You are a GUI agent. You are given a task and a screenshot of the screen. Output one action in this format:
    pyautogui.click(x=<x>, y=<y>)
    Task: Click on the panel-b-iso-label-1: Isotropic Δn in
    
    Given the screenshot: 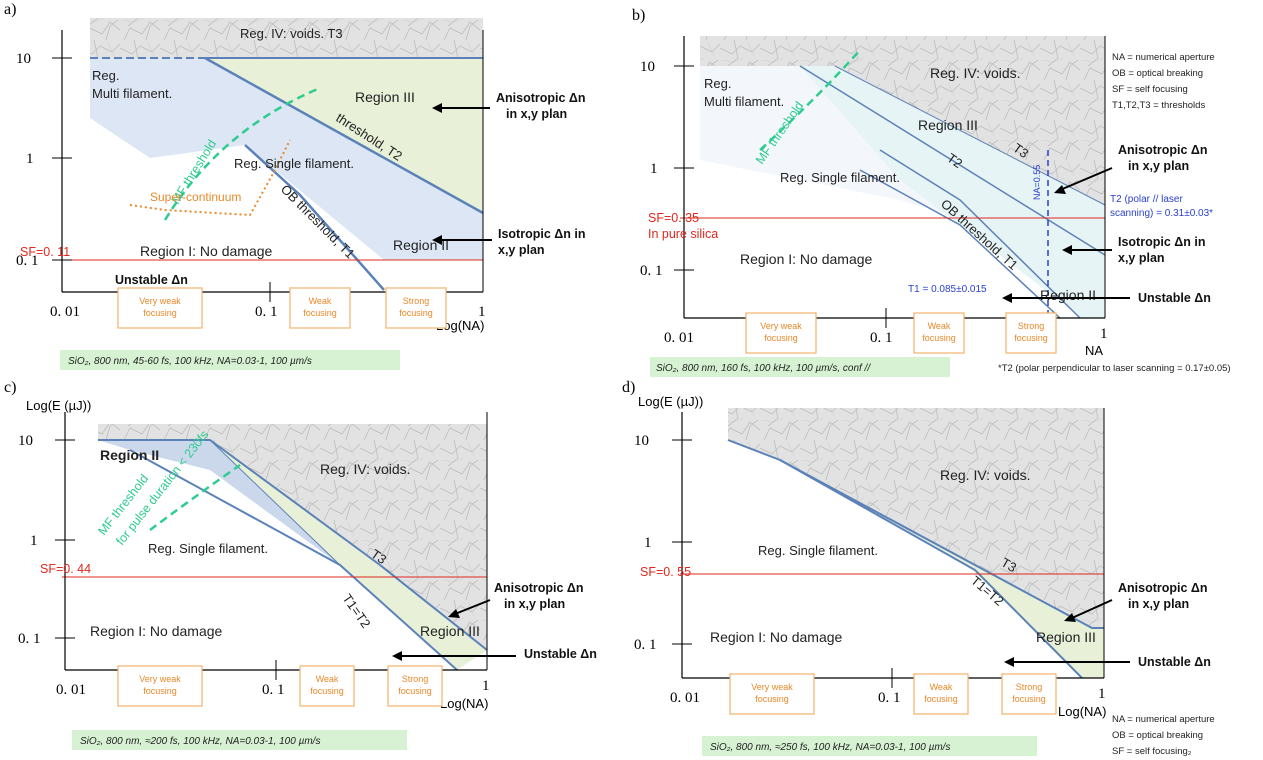 What is the action you would take?
    pyautogui.click(x=1161, y=242)
    